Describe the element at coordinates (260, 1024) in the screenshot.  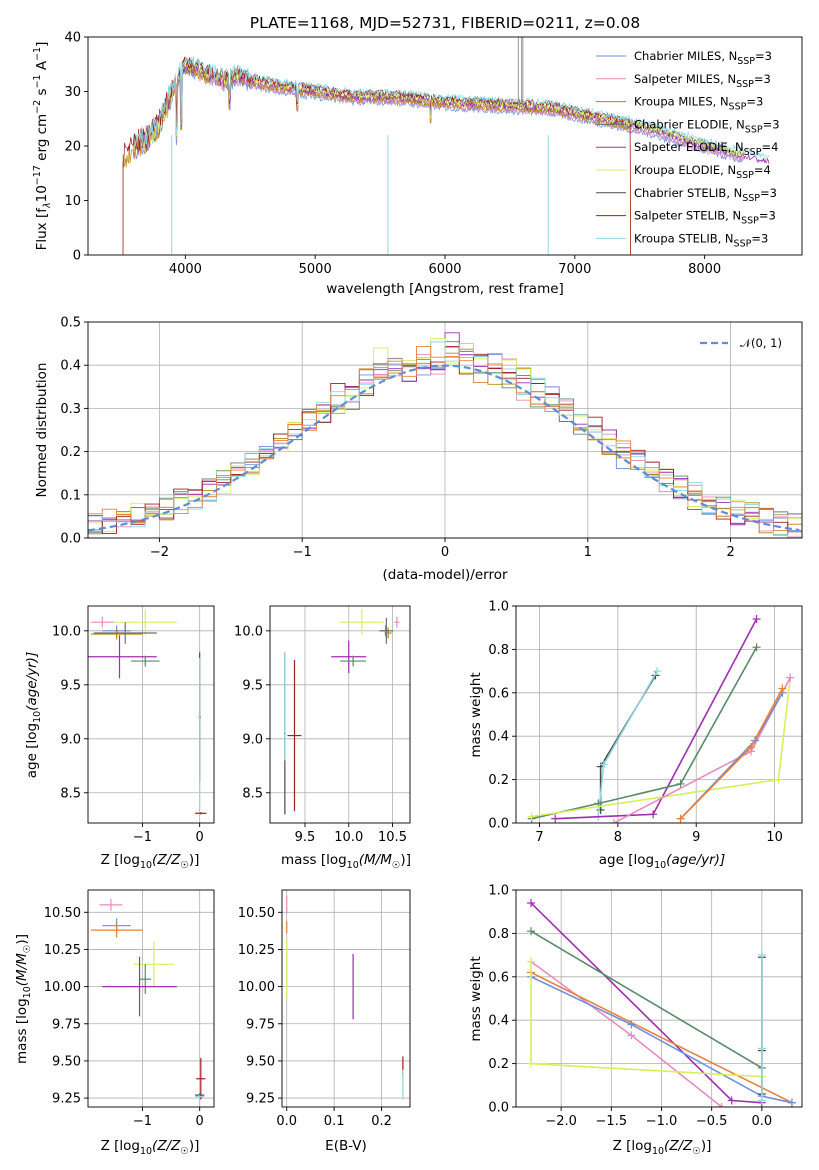
I see `y-tick-label: 9.75` at that location.